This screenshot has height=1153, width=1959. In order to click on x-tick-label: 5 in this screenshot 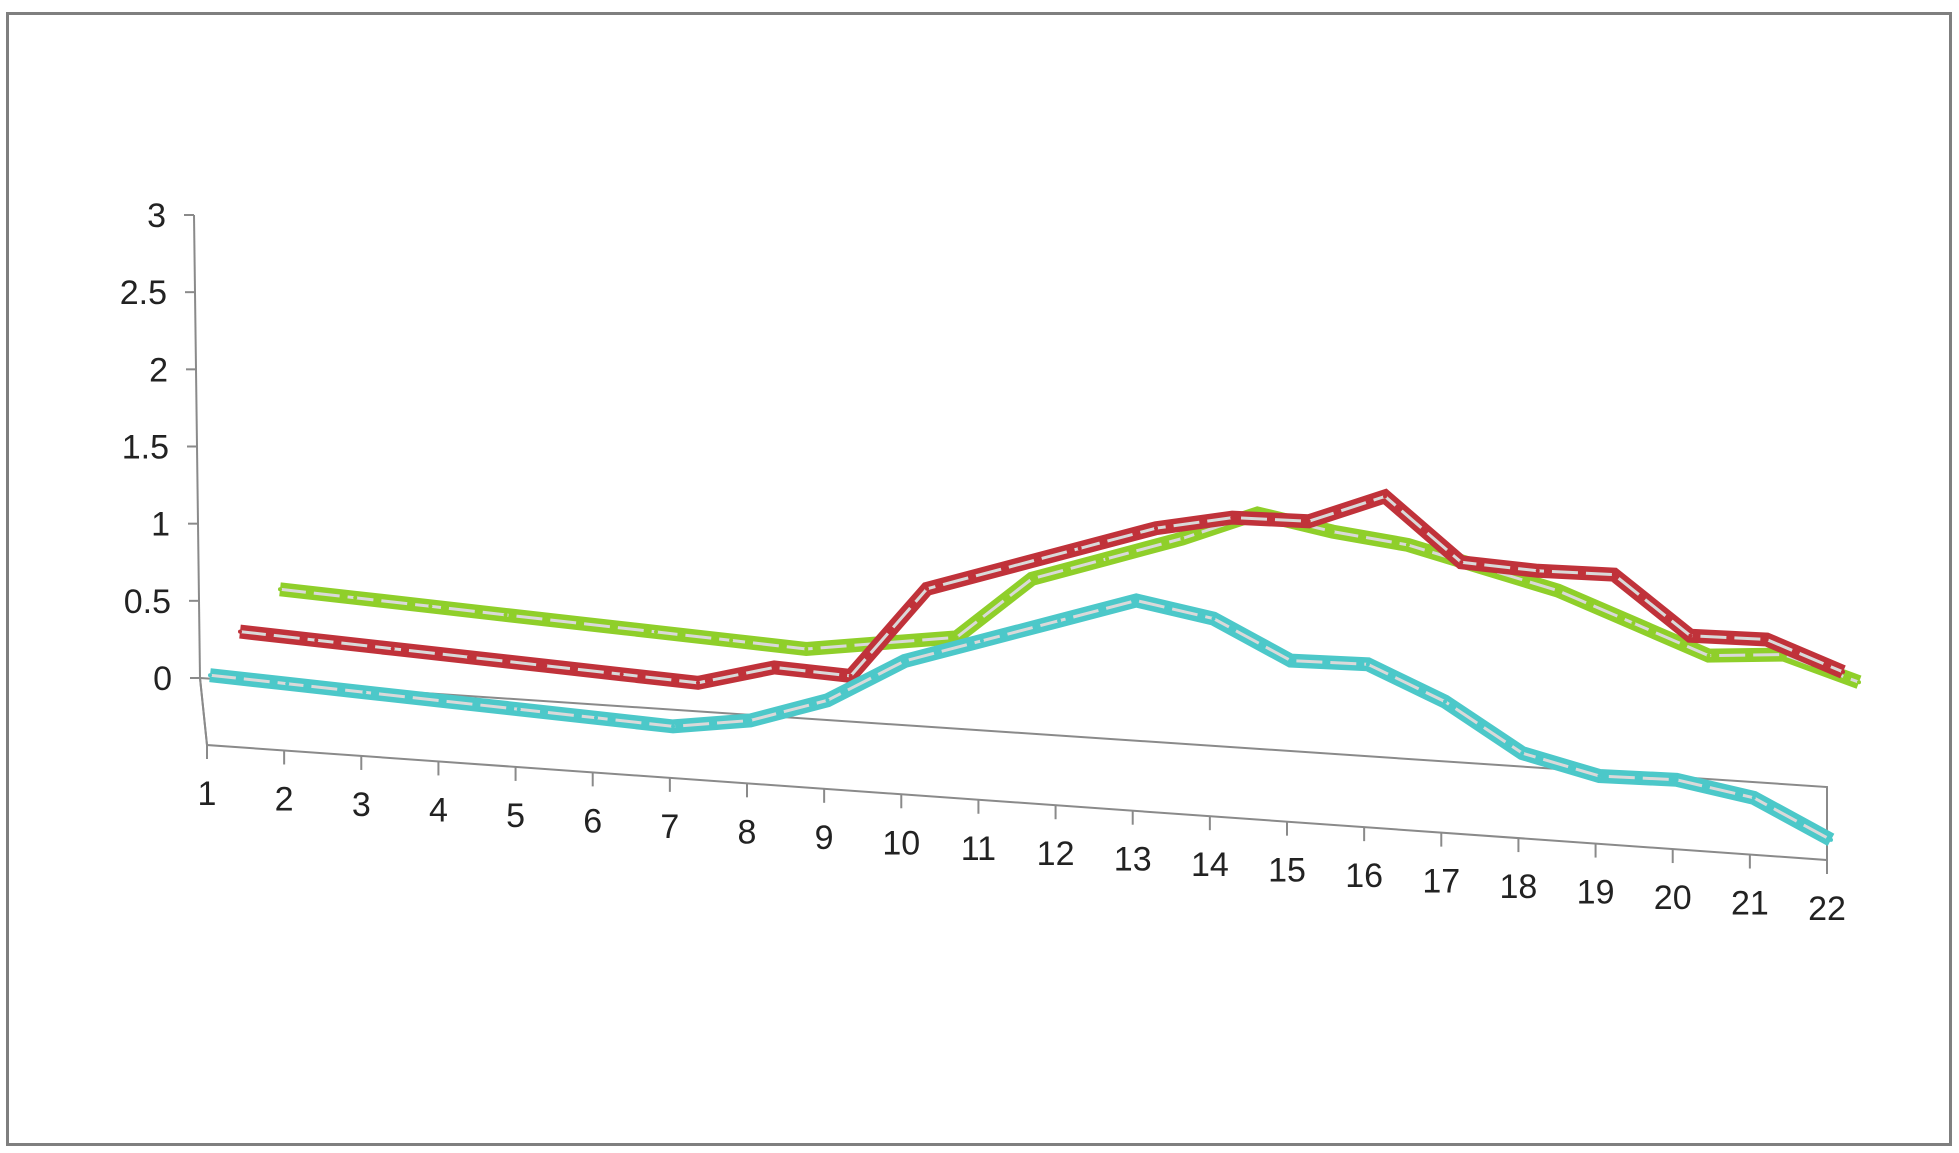, I will do `click(515, 816)`.